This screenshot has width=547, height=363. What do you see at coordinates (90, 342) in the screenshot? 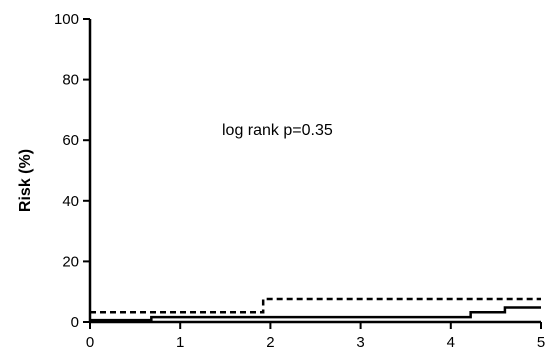
I see `x-tick-label: 0` at bounding box center [90, 342].